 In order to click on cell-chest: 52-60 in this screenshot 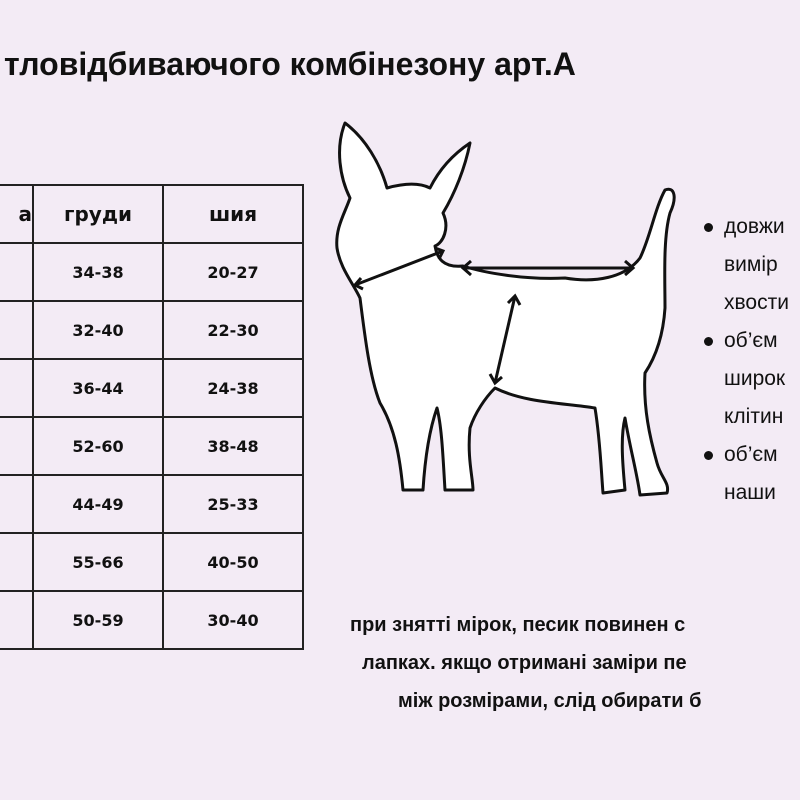, I will do `click(98, 446)`.